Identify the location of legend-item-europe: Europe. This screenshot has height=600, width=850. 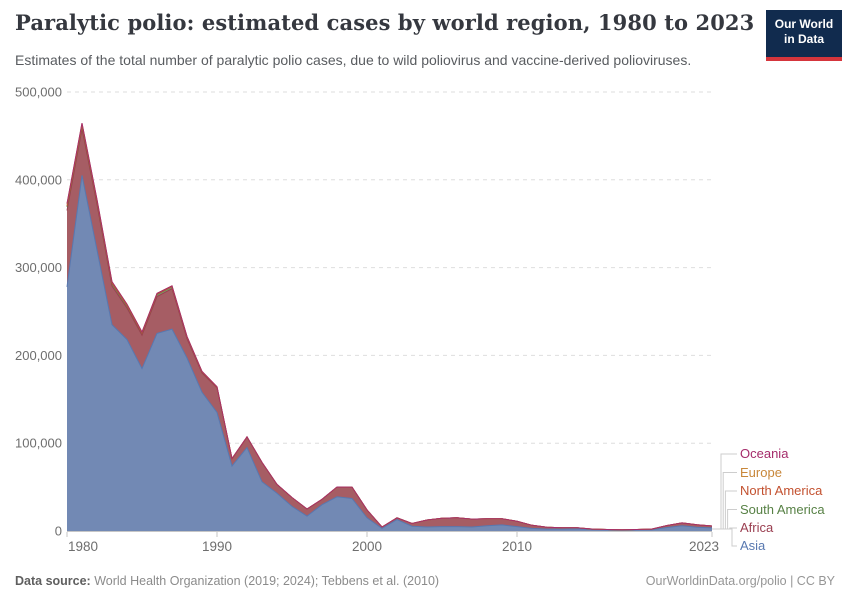
(761, 472).